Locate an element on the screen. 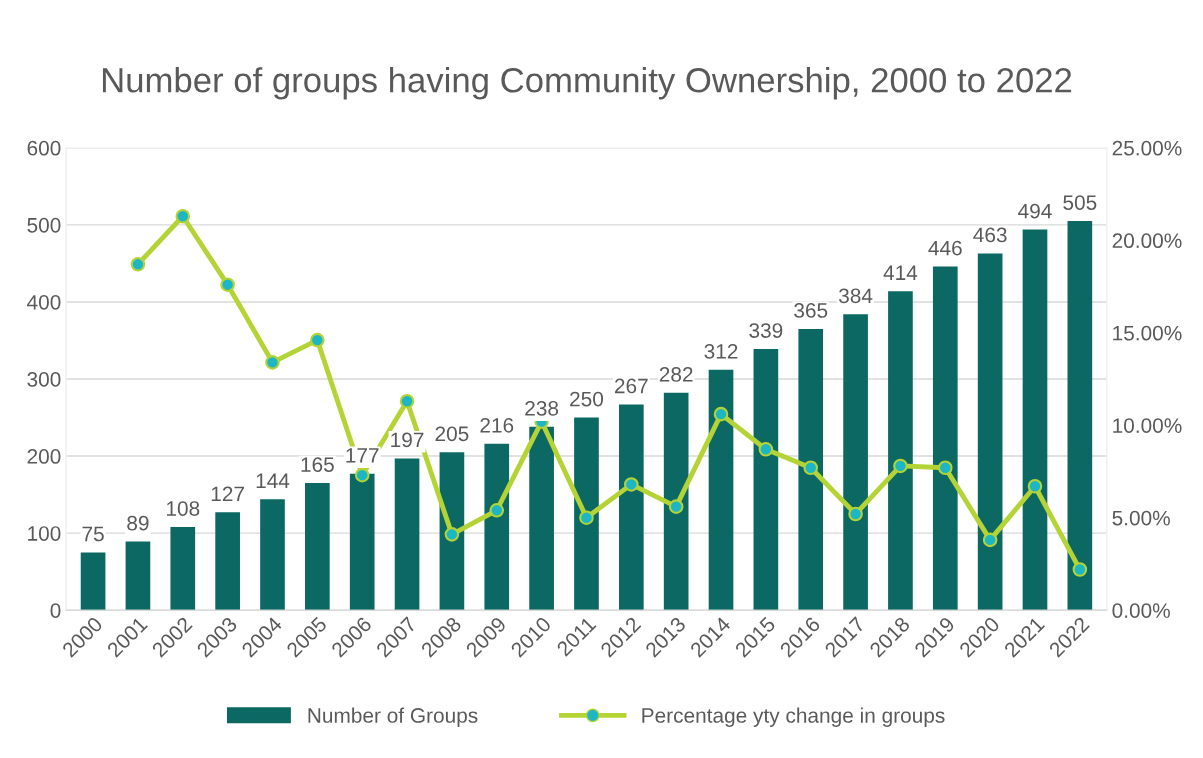  data-label: 282 is located at coordinates (676, 374).